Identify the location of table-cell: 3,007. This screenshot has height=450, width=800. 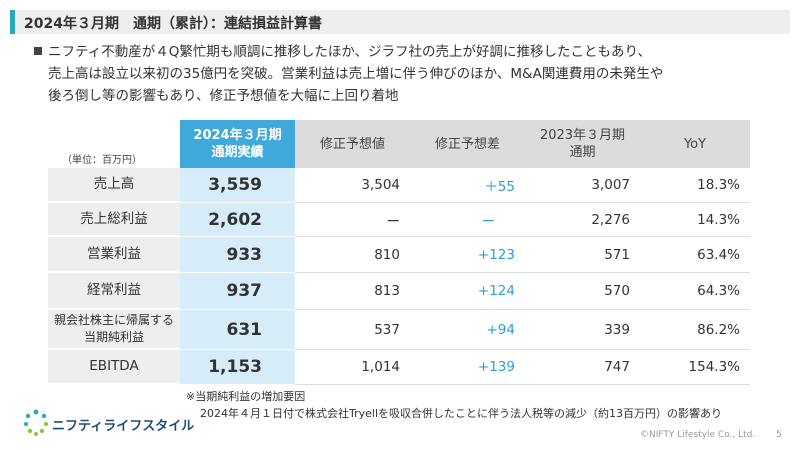
(582, 185).